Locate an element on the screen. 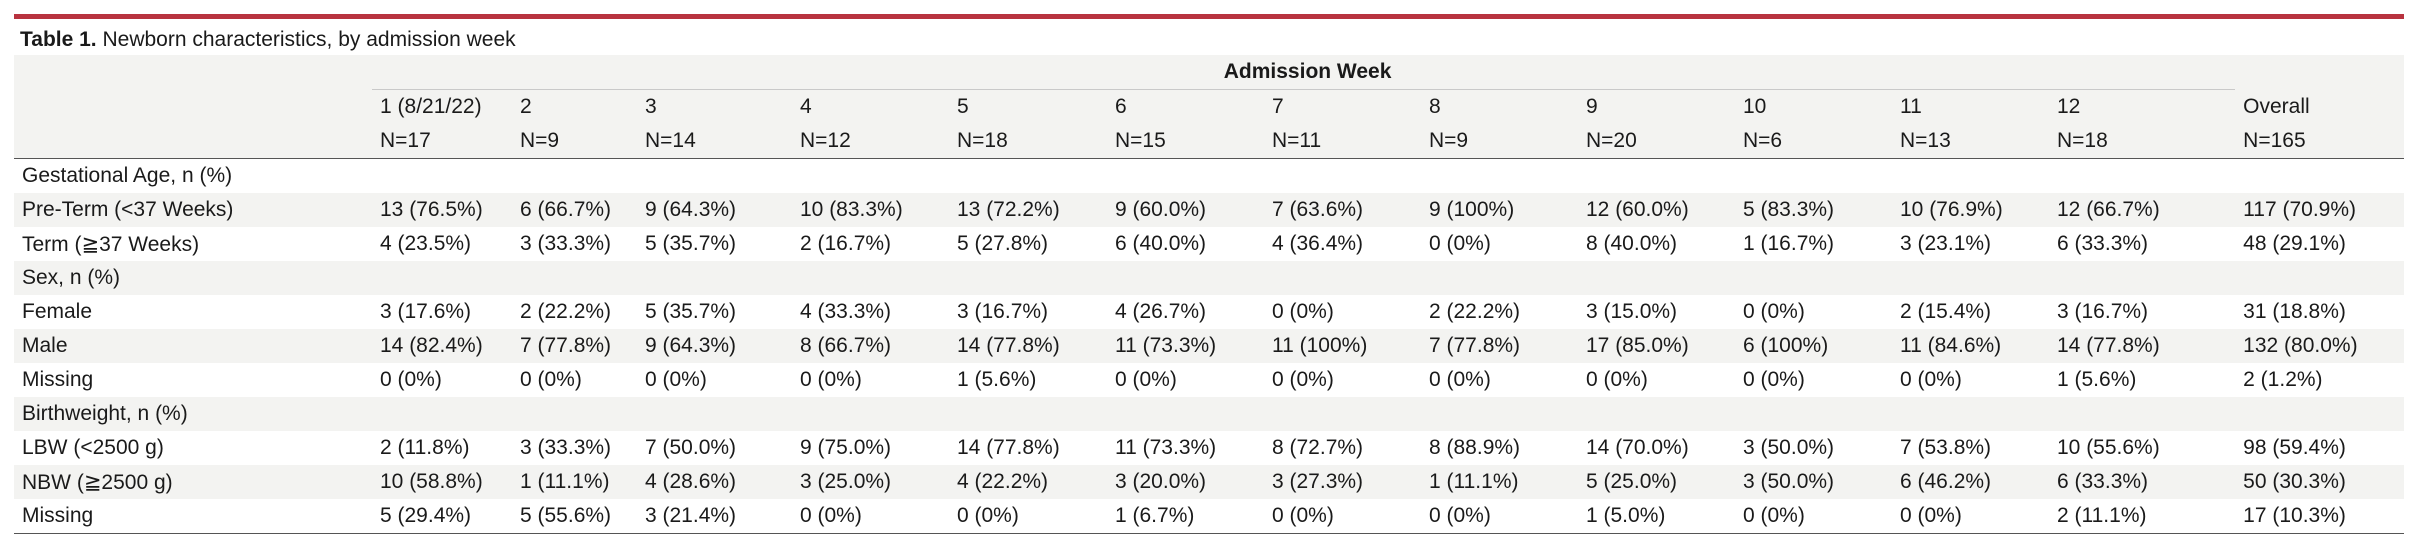 Image resolution: width=2416 pixels, height=560 pixels. table-cell: 5 (25.0%) is located at coordinates (1656, 482).